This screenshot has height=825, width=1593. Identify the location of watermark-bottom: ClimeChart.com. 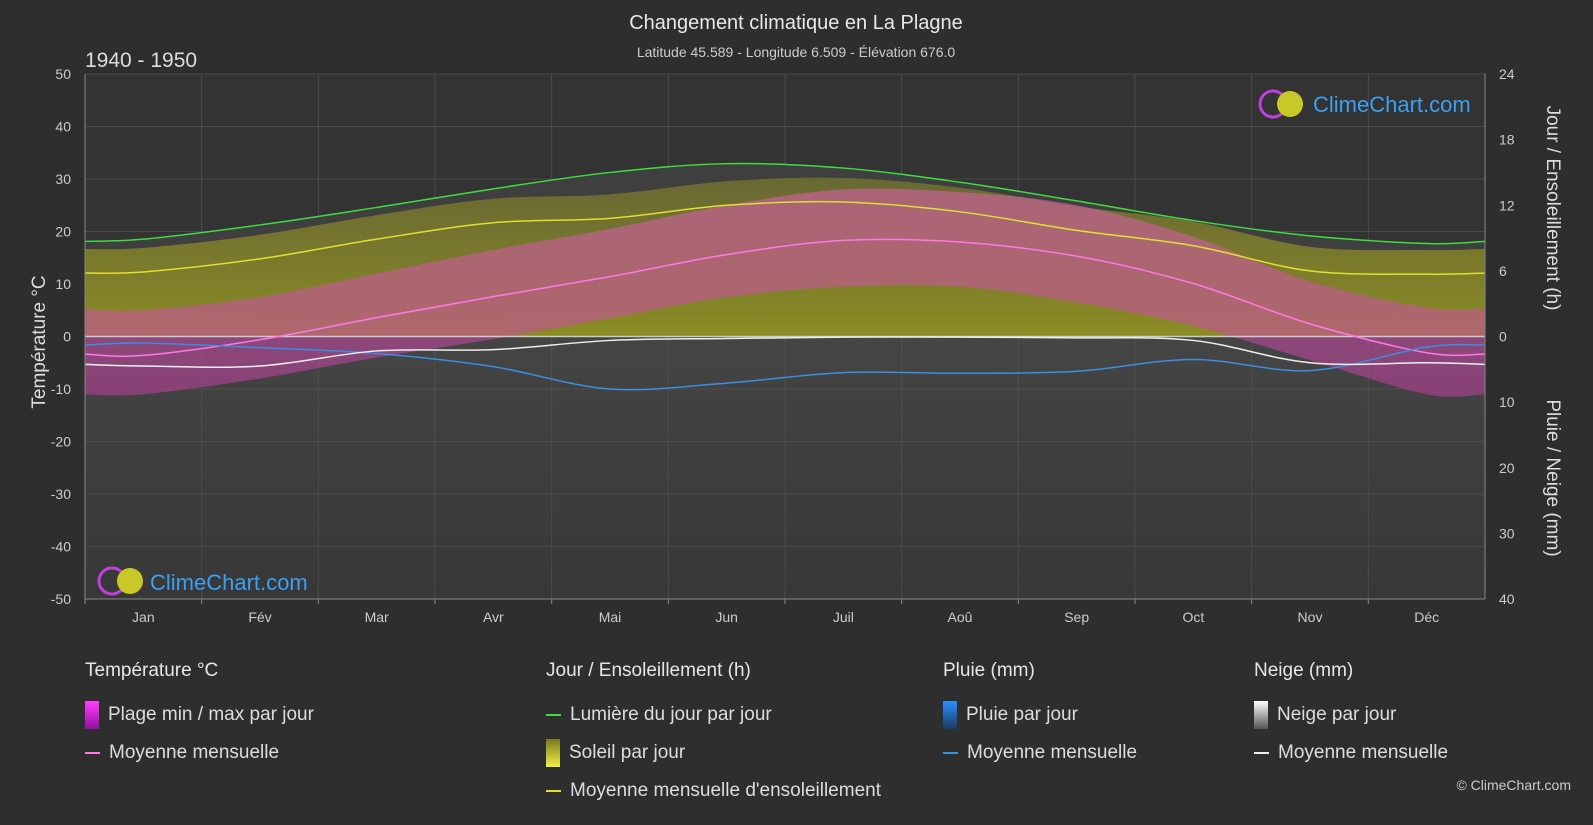
(202, 581).